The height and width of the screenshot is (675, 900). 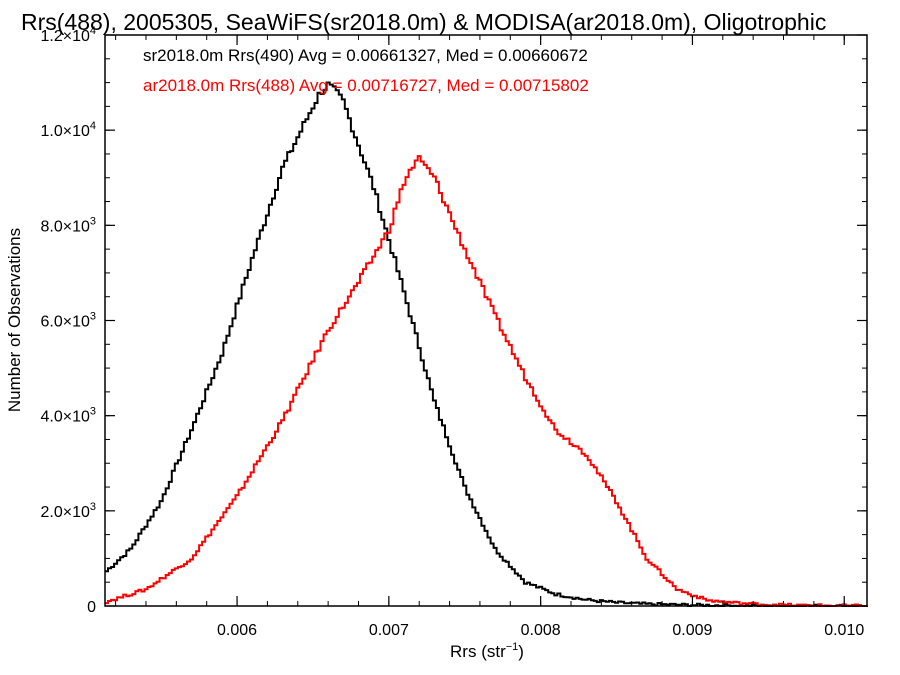 I want to click on y-tick-label: 2.0×10³, so click(x=68, y=511).